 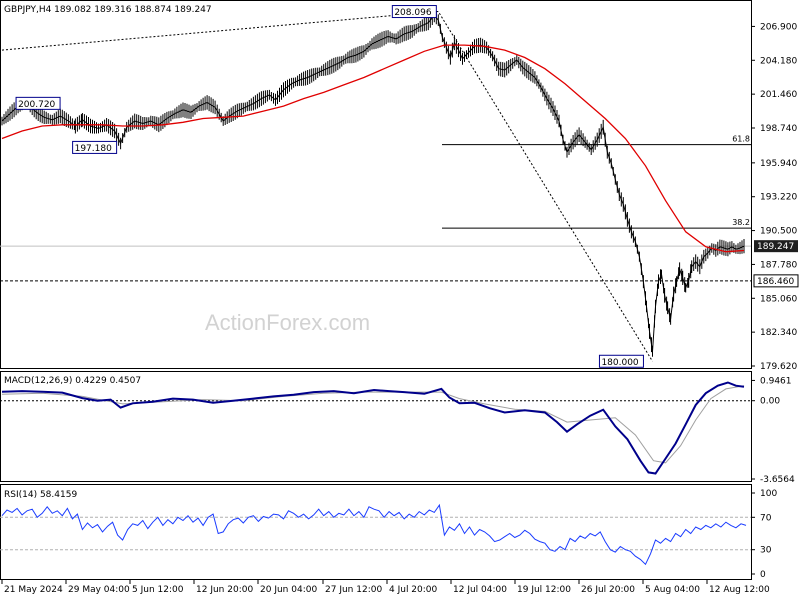 I want to click on rsi-header: RSI(14) 58.4159, so click(x=40, y=495).